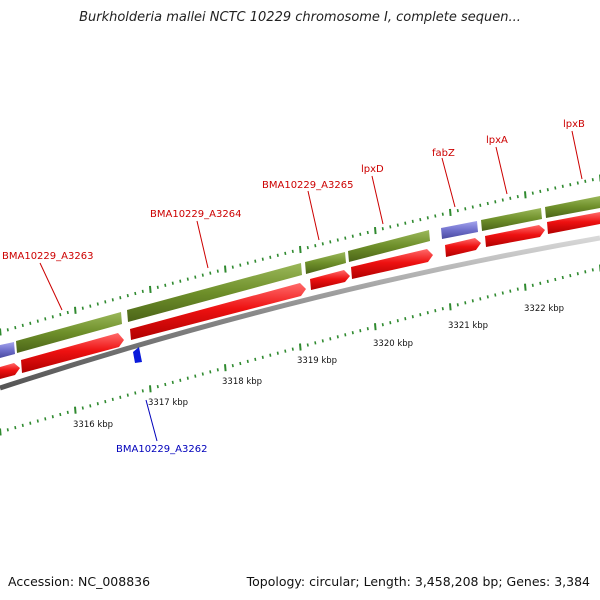 The width and height of the screenshot is (600, 600). Describe the element at coordinates (242, 382) in the screenshot. I see `kbp-label: 3318 kbp` at that location.